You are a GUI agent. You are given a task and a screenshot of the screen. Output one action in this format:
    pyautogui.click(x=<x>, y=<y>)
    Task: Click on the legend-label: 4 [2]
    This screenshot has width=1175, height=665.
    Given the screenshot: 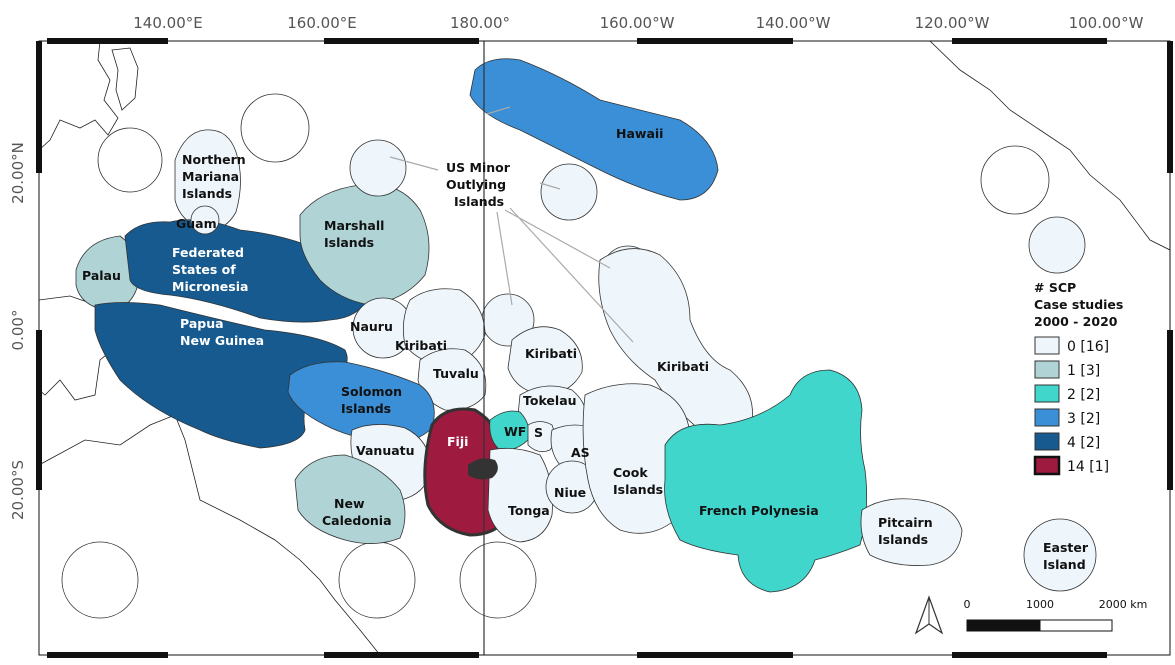 What is the action you would take?
    pyautogui.click(x=1083, y=443)
    